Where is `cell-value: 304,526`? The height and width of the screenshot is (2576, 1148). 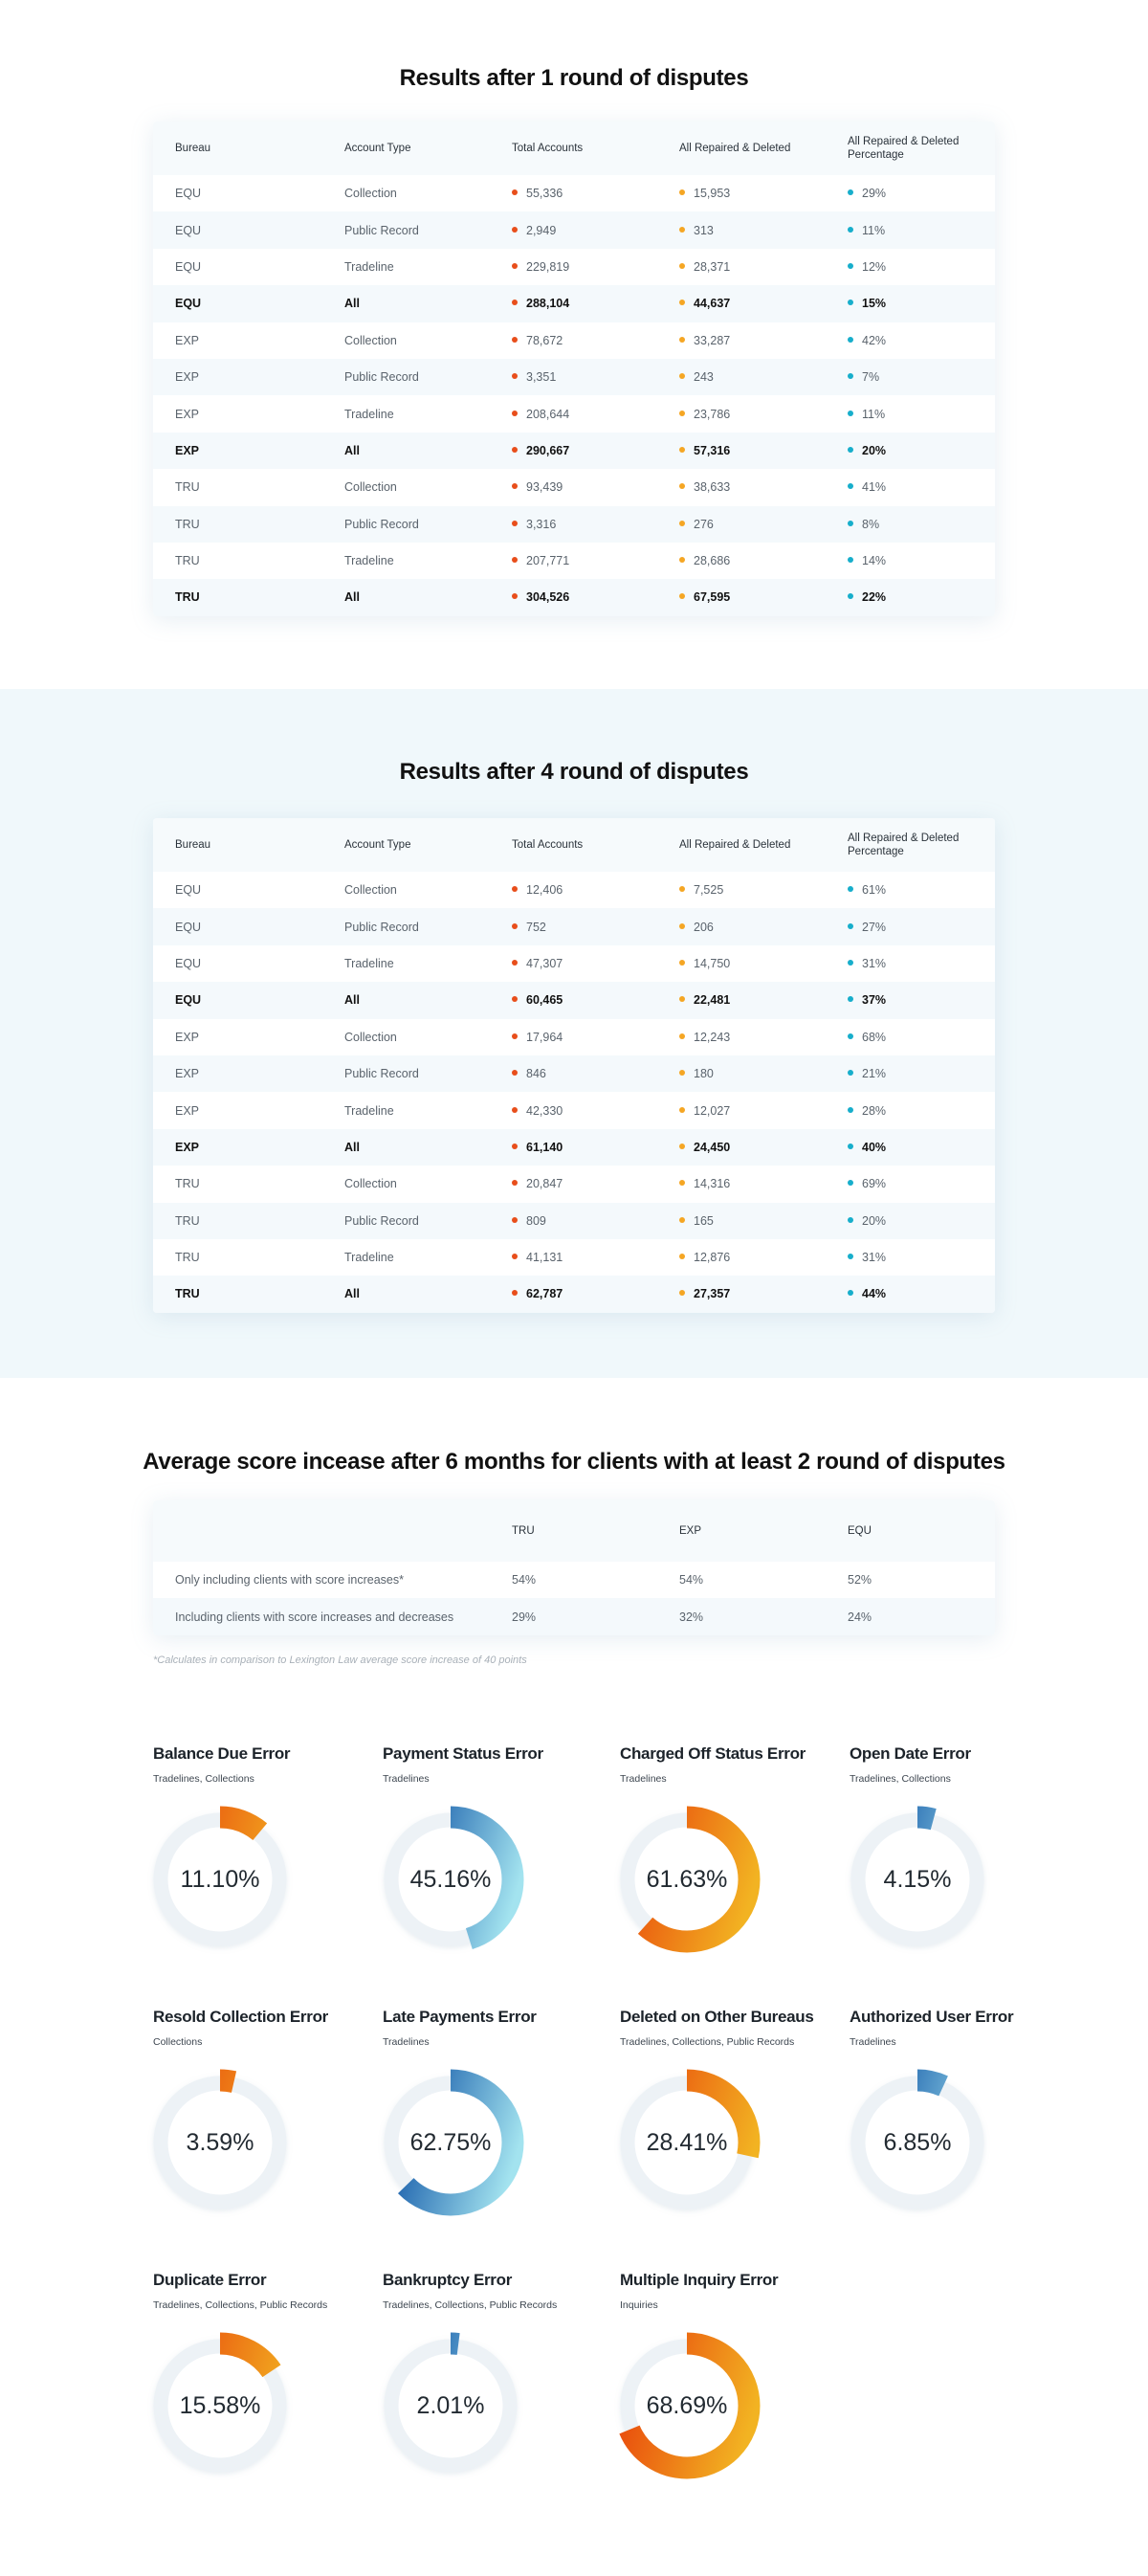
cell-value: 304,526 is located at coordinates (548, 597).